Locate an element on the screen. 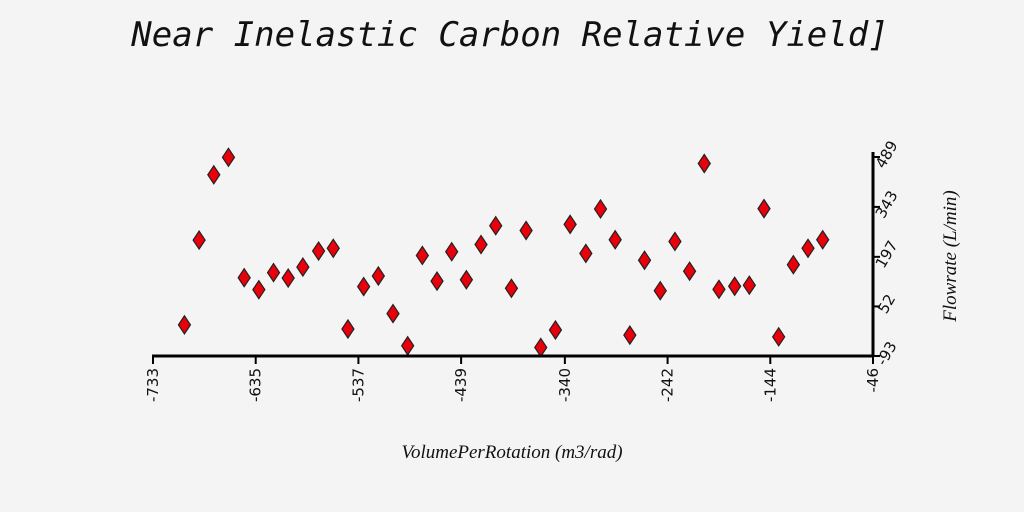 The width and height of the screenshot is (1024, 512). x-tick-label: -635 is located at coordinates (256, 385).